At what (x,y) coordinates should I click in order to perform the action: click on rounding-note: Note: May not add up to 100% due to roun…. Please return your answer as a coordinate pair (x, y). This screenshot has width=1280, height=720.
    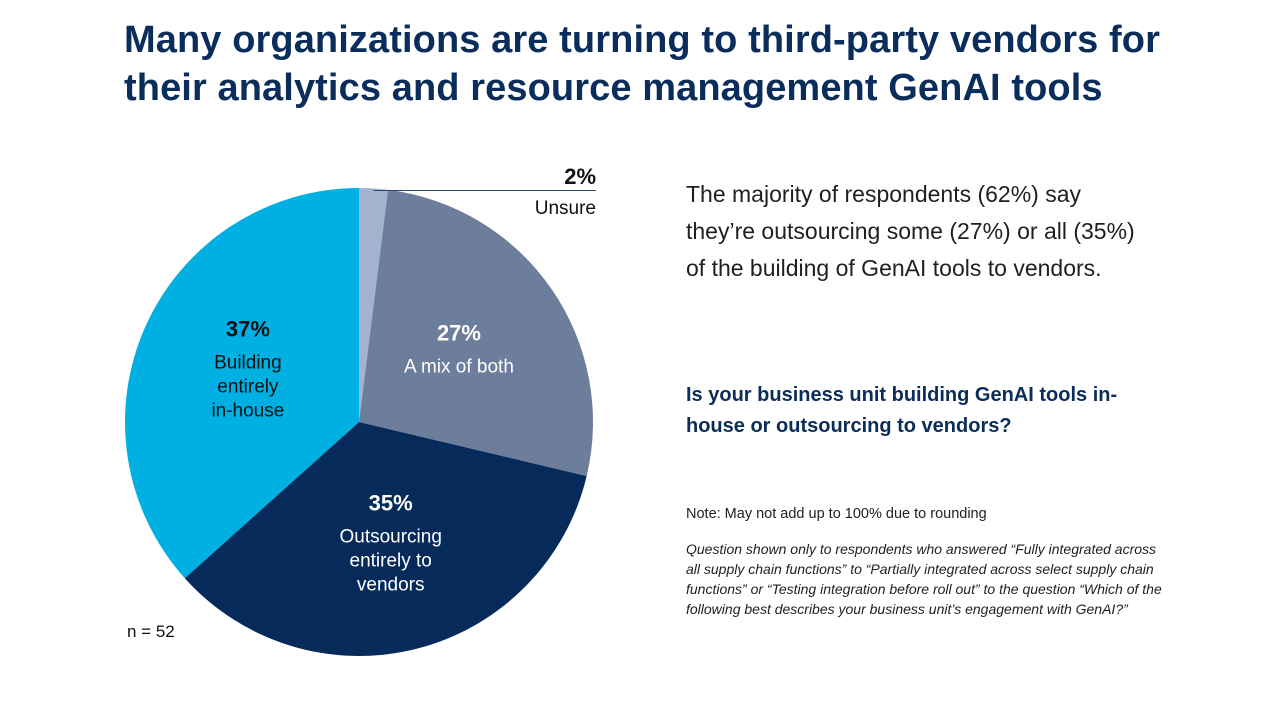
    Looking at the image, I should click on (836, 514).